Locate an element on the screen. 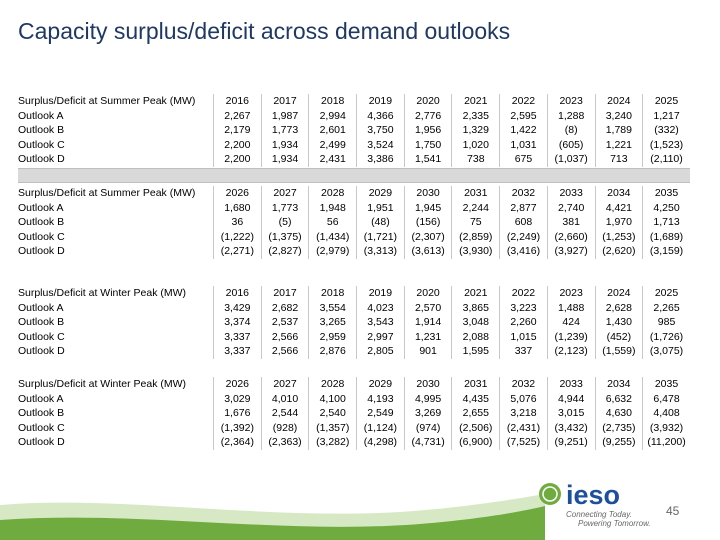  value-cell: (2,271) is located at coordinates (237, 251).